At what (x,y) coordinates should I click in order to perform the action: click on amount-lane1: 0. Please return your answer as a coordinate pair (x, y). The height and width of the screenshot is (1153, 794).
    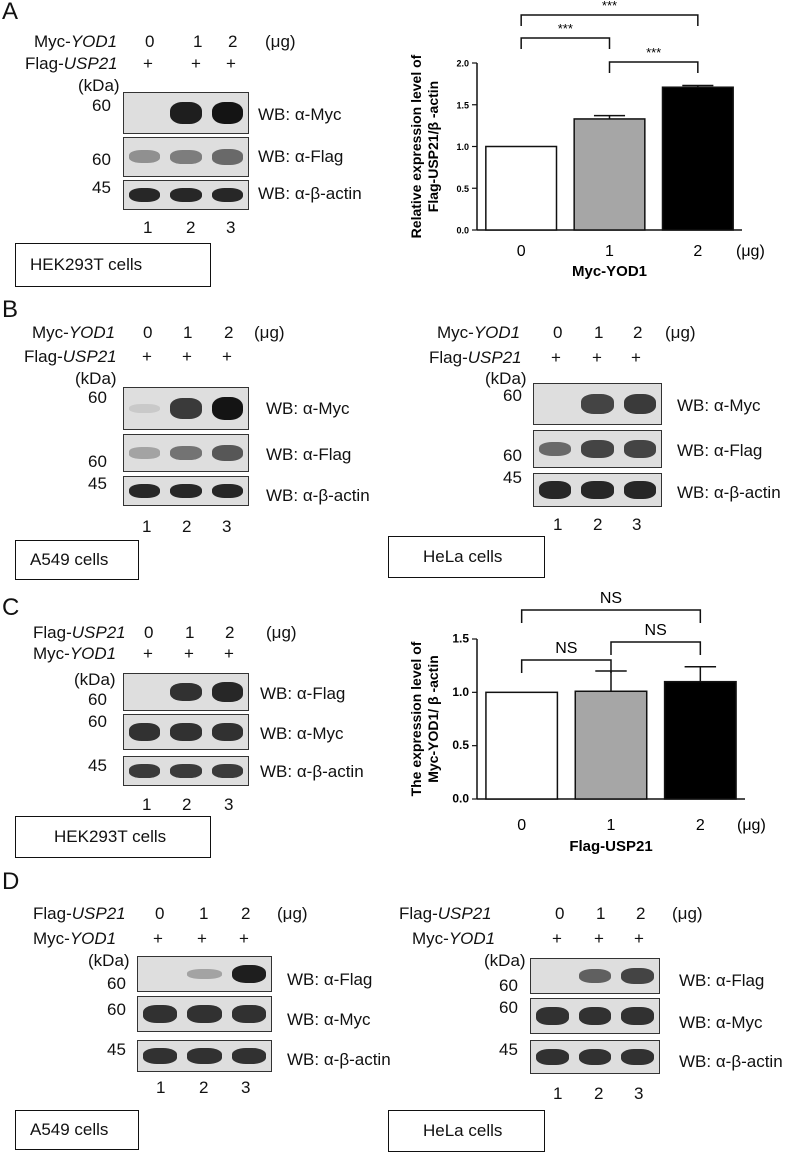
    Looking at the image, I should click on (160, 913).